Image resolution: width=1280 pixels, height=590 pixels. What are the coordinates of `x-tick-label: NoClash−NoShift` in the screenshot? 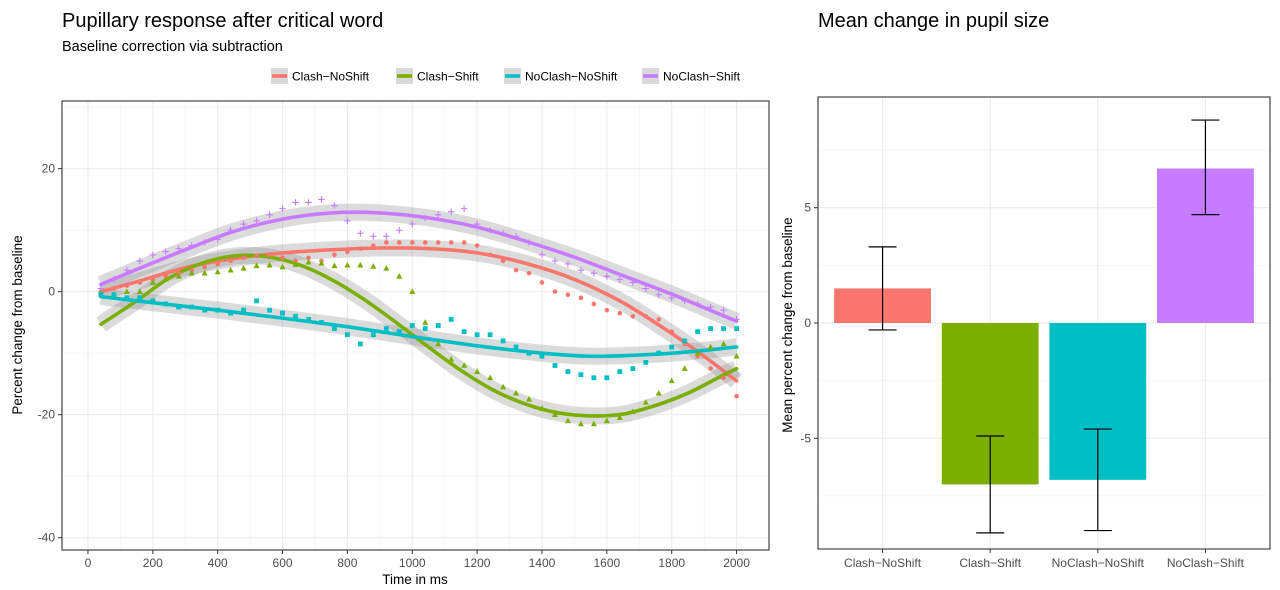 It's located at (1098, 563).